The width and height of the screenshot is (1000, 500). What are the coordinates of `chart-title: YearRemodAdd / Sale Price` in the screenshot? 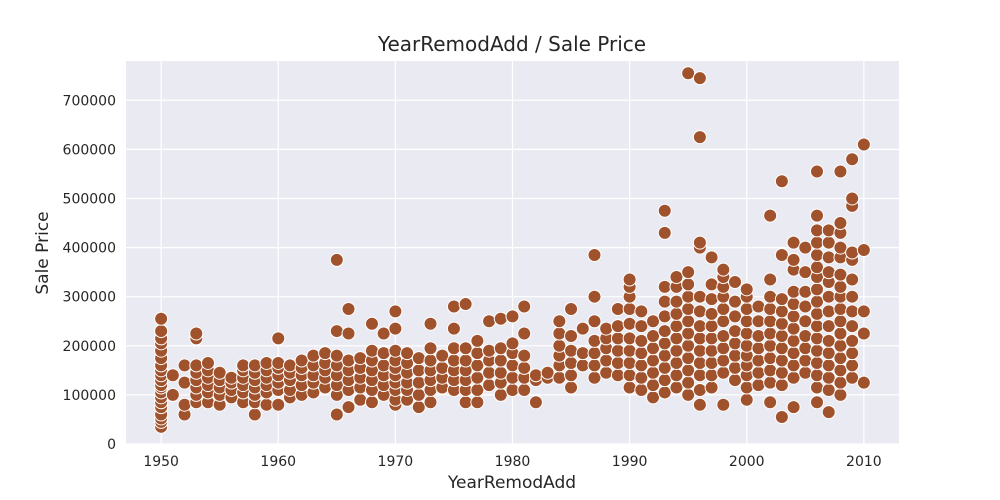 It's located at (511, 44).